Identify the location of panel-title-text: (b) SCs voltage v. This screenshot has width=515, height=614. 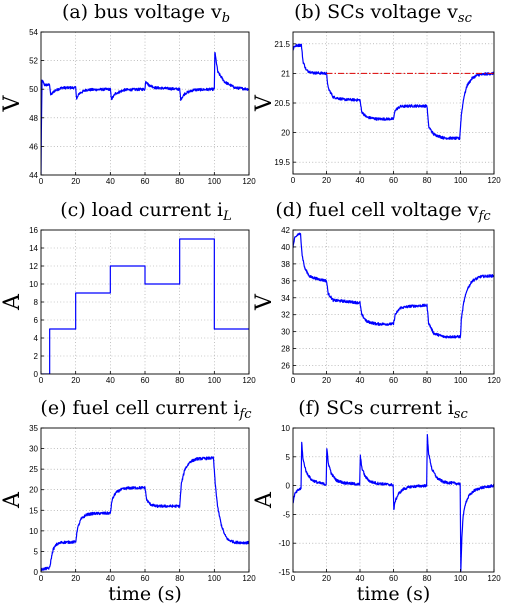
(376, 12).